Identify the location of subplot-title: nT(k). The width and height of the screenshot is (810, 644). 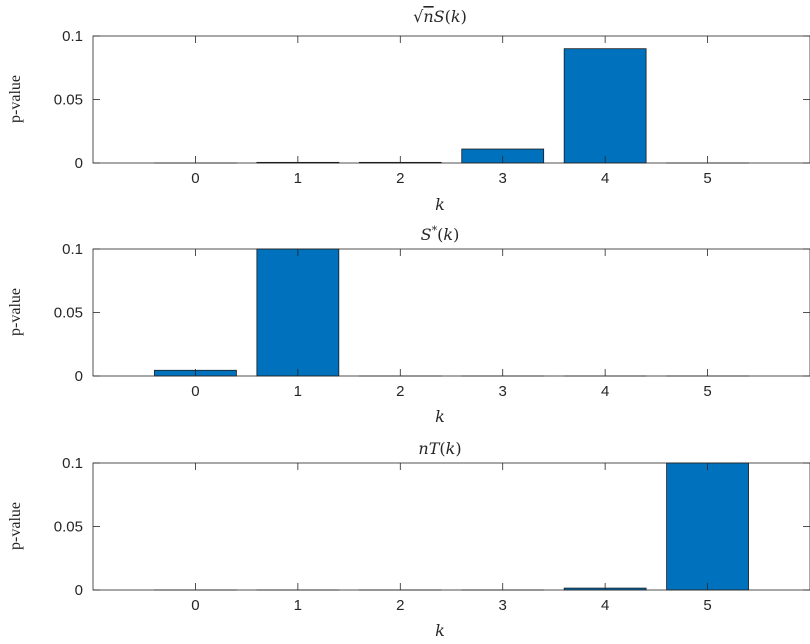
(439, 448).